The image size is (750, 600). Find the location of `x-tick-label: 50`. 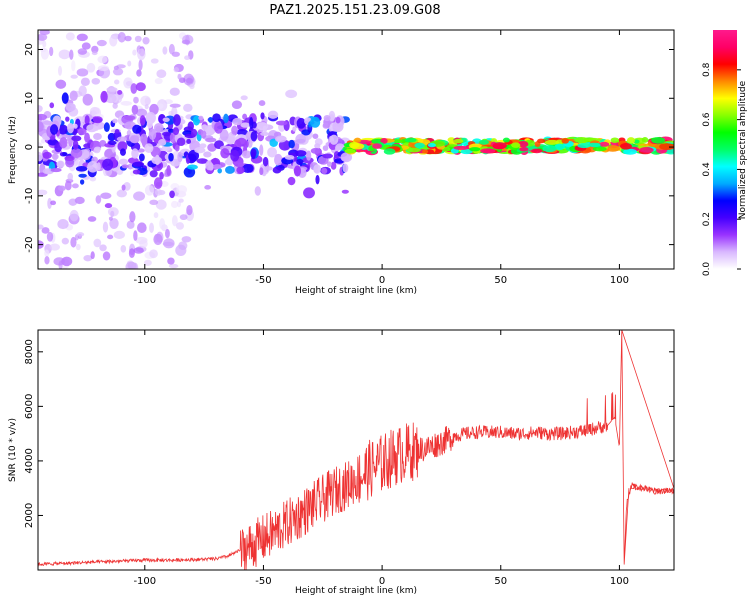

x-tick-label: 50 is located at coordinates (500, 280).